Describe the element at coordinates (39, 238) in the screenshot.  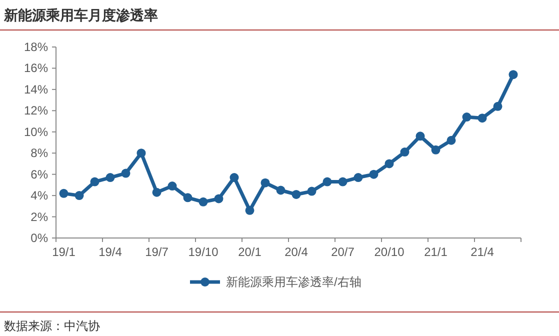
I see `ytick: 0%` at that location.